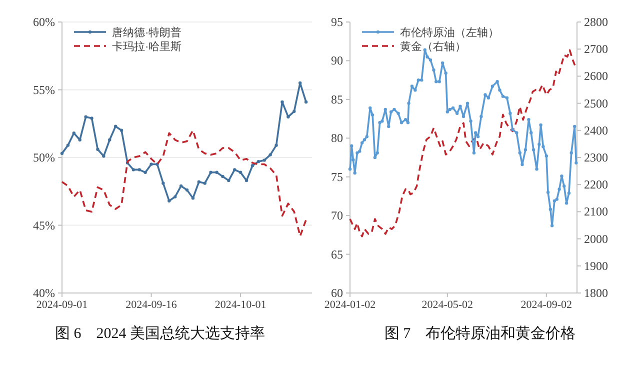 The image size is (640, 392). I want to click on y2-tick-label: 2500, so click(596, 103).